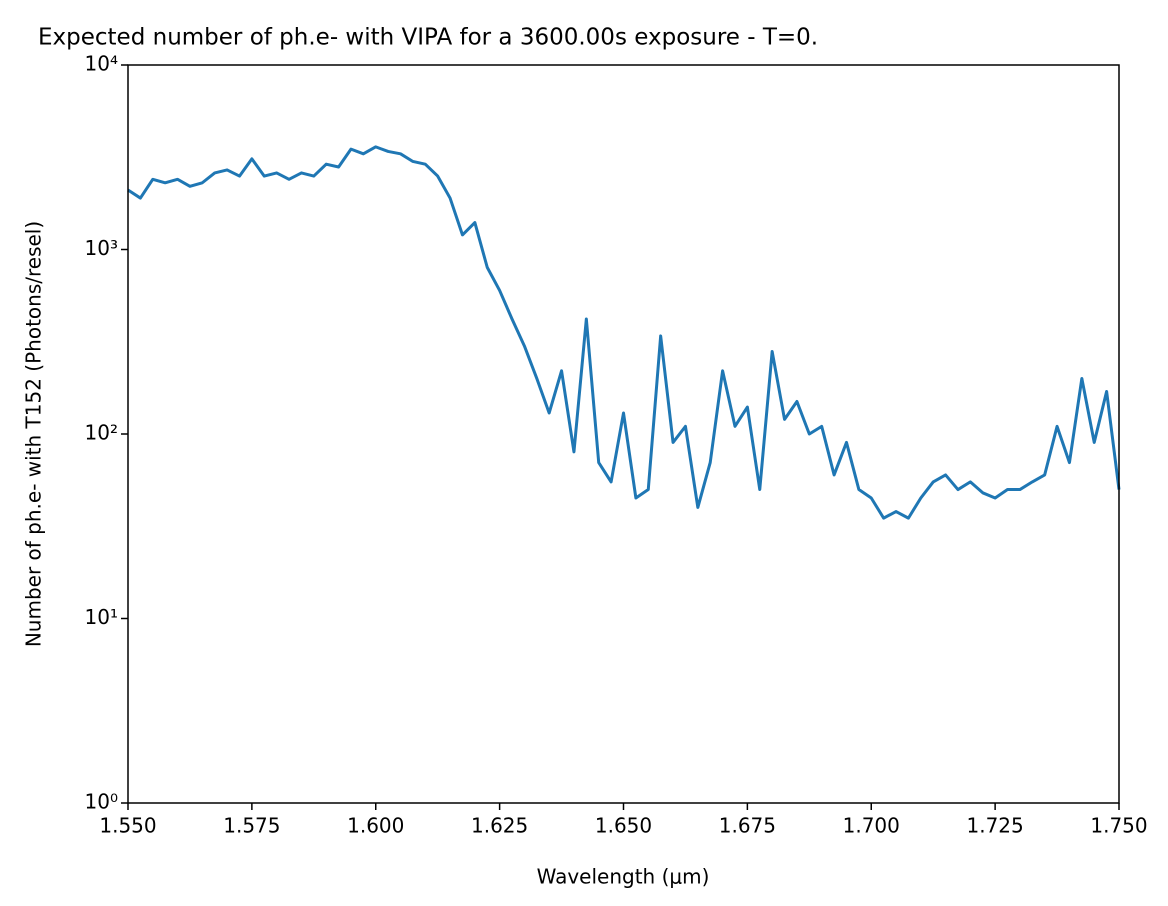 This screenshot has width=1168, height=906. Describe the element at coordinates (499, 826) in the screenshot. I see `x-tick-label: 1.625` at that location.